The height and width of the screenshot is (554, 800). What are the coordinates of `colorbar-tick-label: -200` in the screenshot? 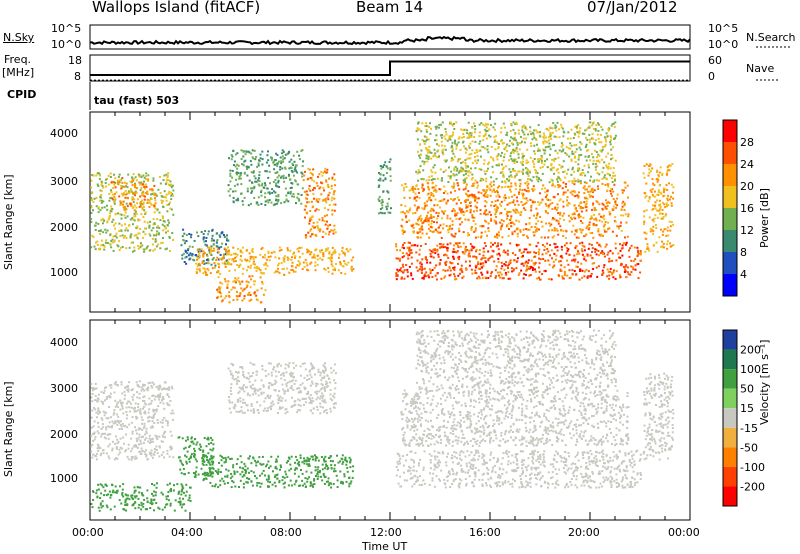 It's located at (752, 486).